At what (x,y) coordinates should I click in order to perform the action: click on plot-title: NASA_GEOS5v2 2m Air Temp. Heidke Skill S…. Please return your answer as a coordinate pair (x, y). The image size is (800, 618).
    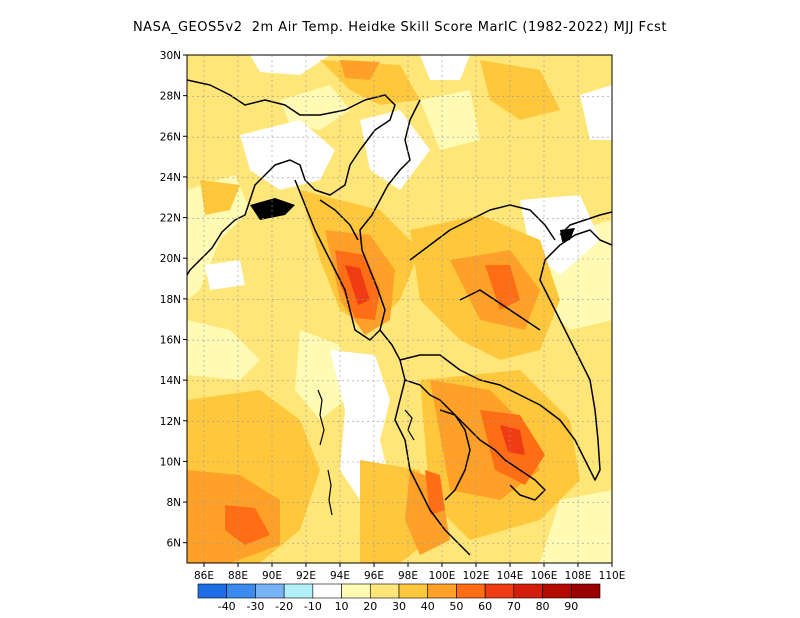
    Looking at the image, I should click on (400, 27).